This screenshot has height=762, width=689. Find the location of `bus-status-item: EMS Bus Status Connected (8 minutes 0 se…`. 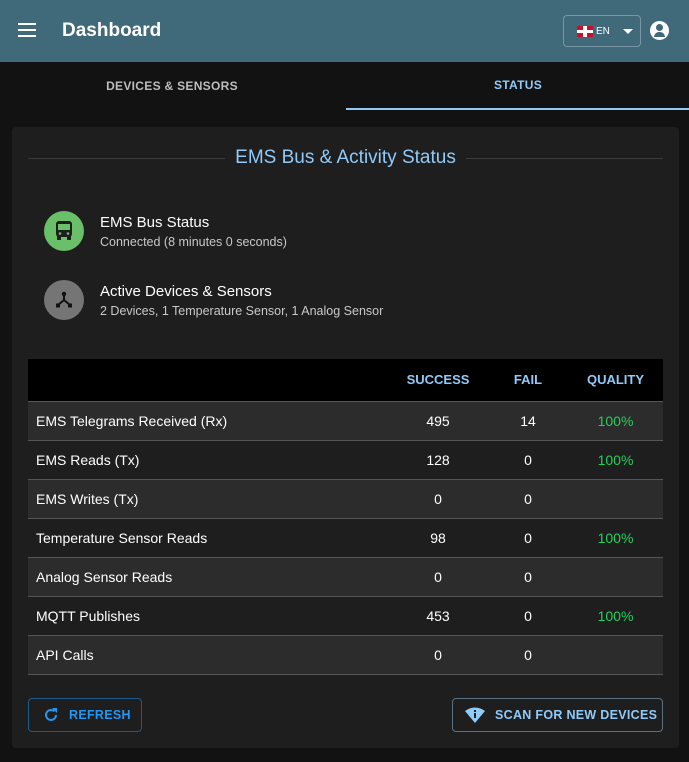

bus-status-item: EMS Bus Status Connected (8 minutes 0 se… is located at coordinates (165, 231).